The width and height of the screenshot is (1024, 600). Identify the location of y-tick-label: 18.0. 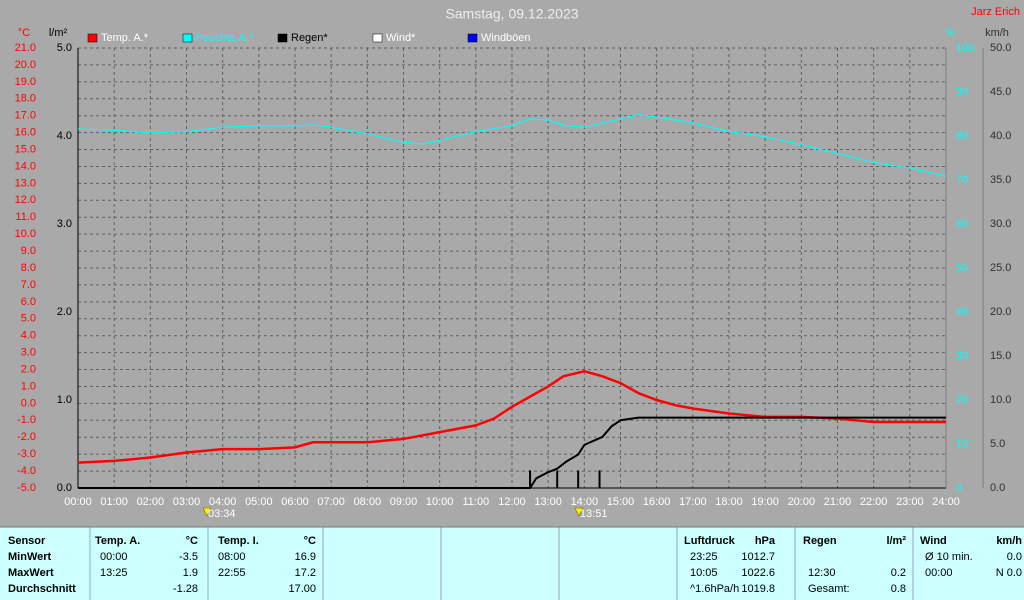
(25, 99).